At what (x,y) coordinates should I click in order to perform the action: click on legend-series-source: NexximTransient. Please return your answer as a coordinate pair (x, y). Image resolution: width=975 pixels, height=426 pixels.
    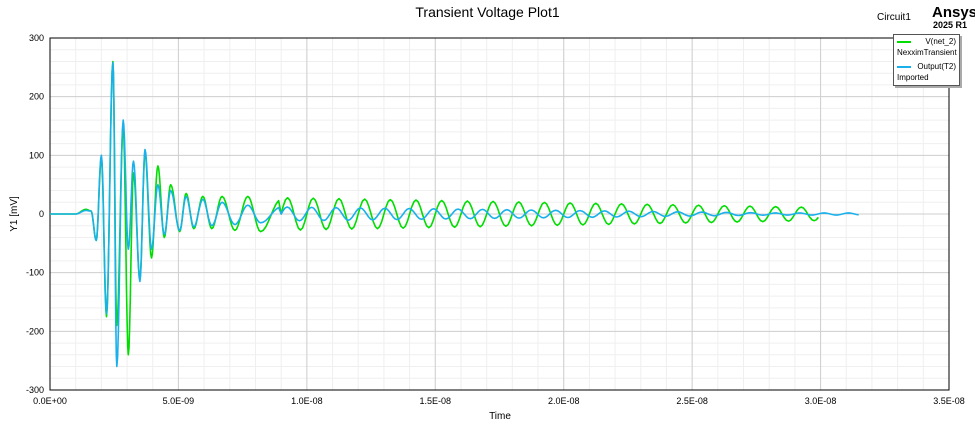
    Looking at the image, I should click on (927, 52).